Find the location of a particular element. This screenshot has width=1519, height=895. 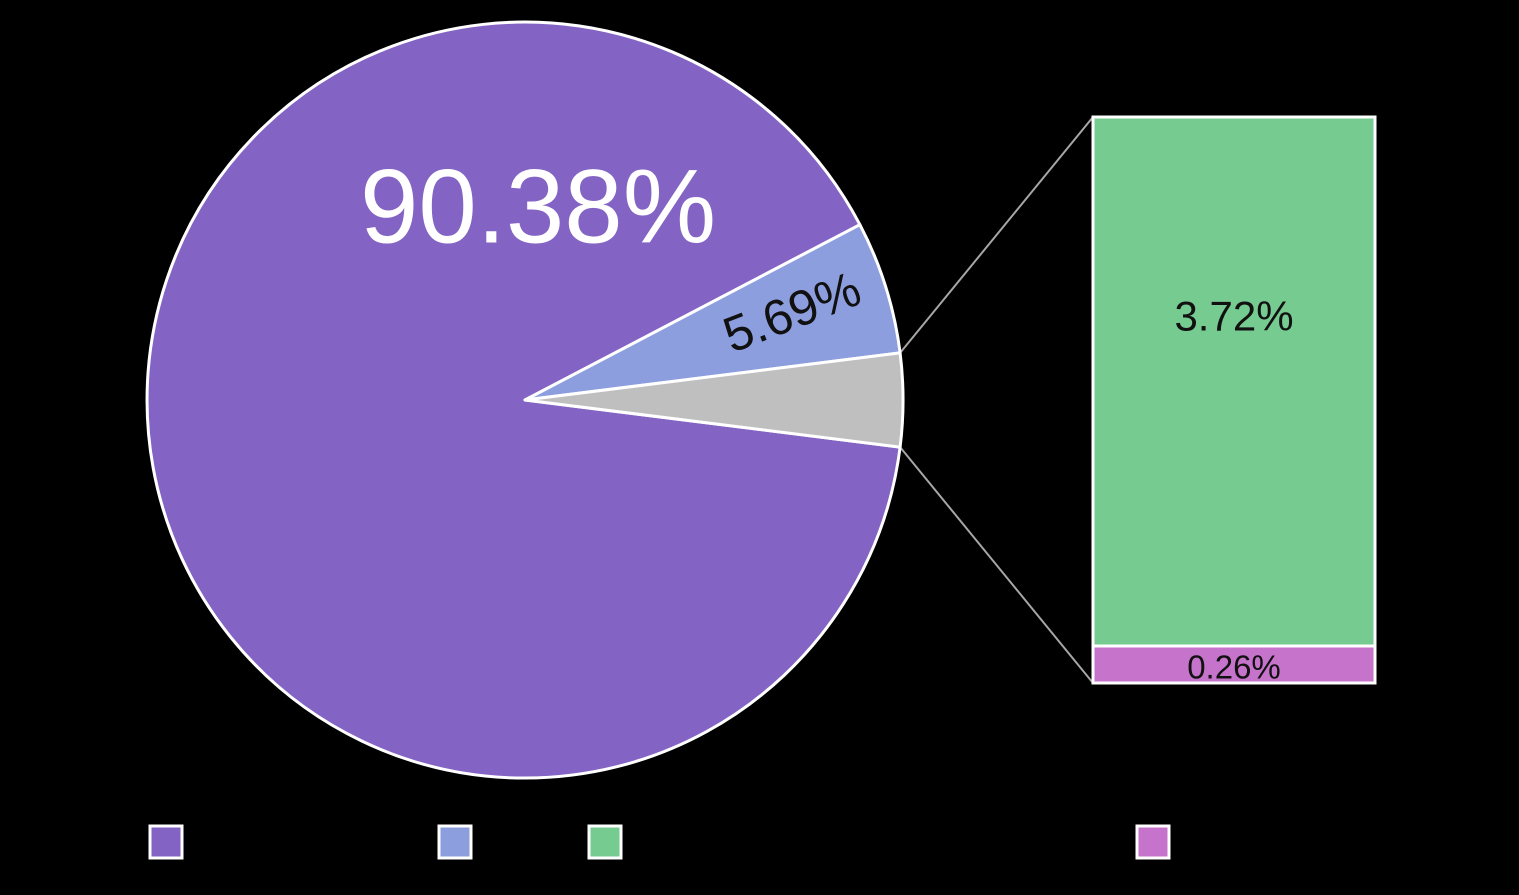

bar-segment-minor is located at coordinates (1234, 664).